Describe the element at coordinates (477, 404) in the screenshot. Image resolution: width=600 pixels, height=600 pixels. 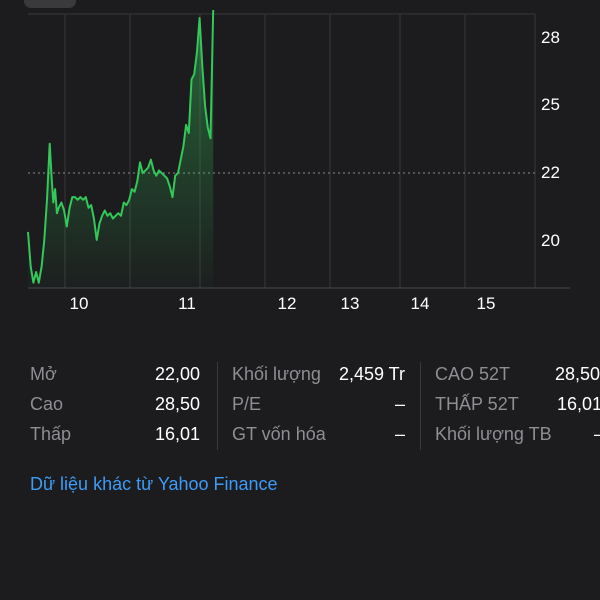
I see `stat-label-52w-low: THẤP 52T` at that location.